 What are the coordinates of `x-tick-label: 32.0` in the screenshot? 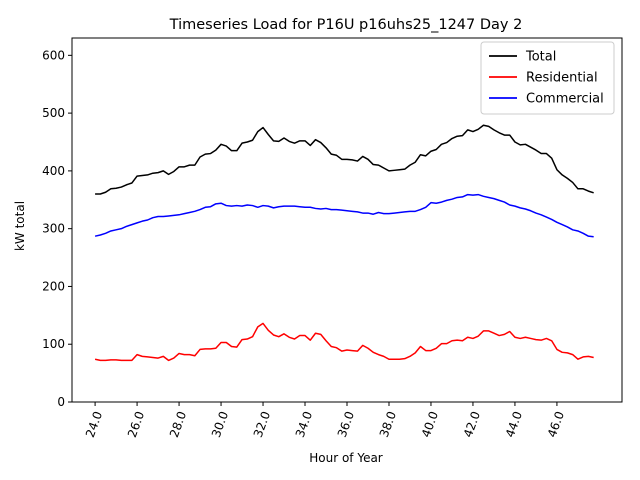 It's located at (262, 424).